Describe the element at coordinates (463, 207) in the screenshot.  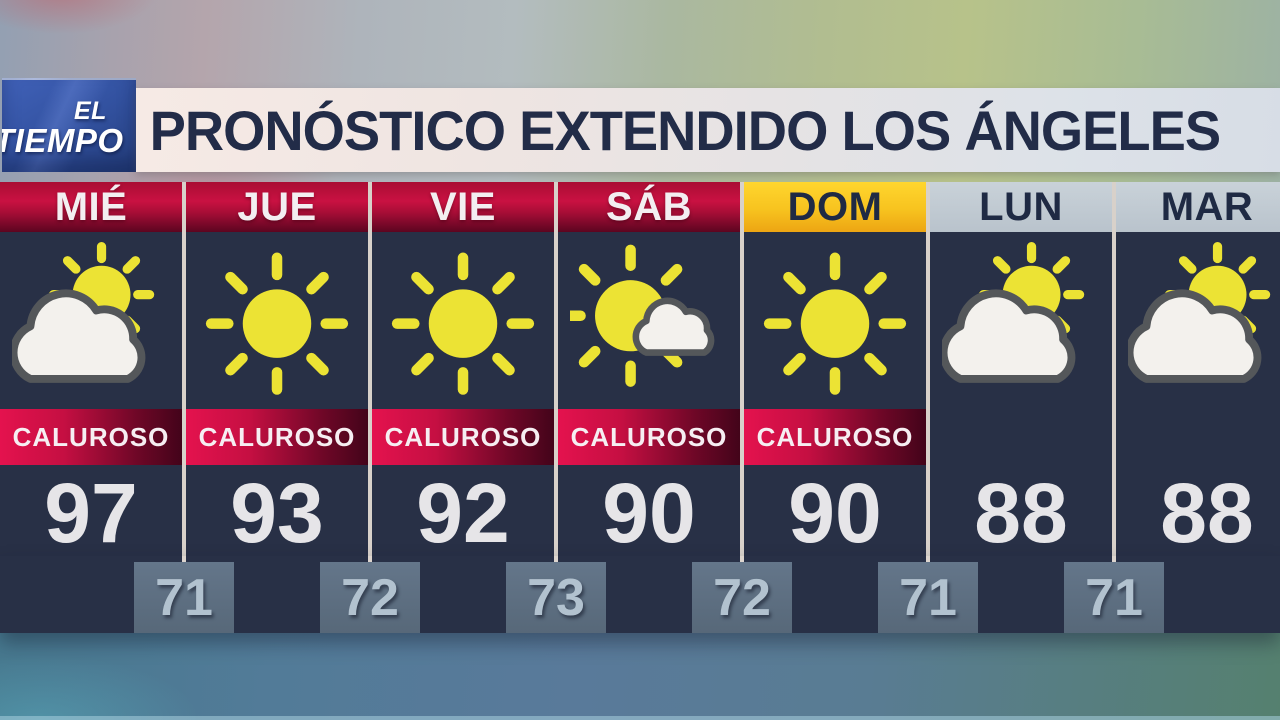
I see `day-label: VIE` at that location.